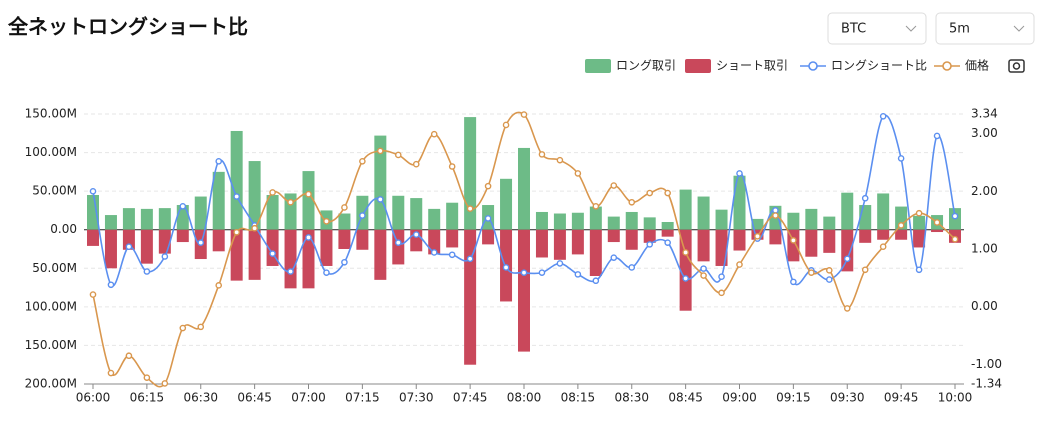 This screenshot has width=1045, height=428. I want to click on x-tick-label: 07:00, so click(308, 398).